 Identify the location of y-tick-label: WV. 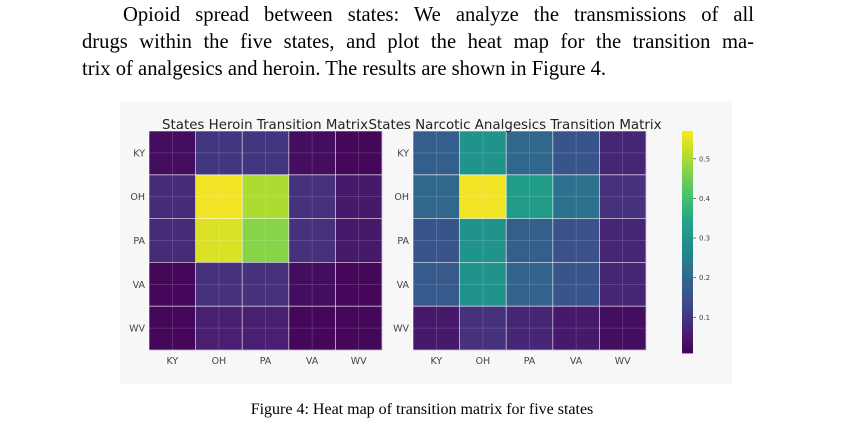
(401, 329).